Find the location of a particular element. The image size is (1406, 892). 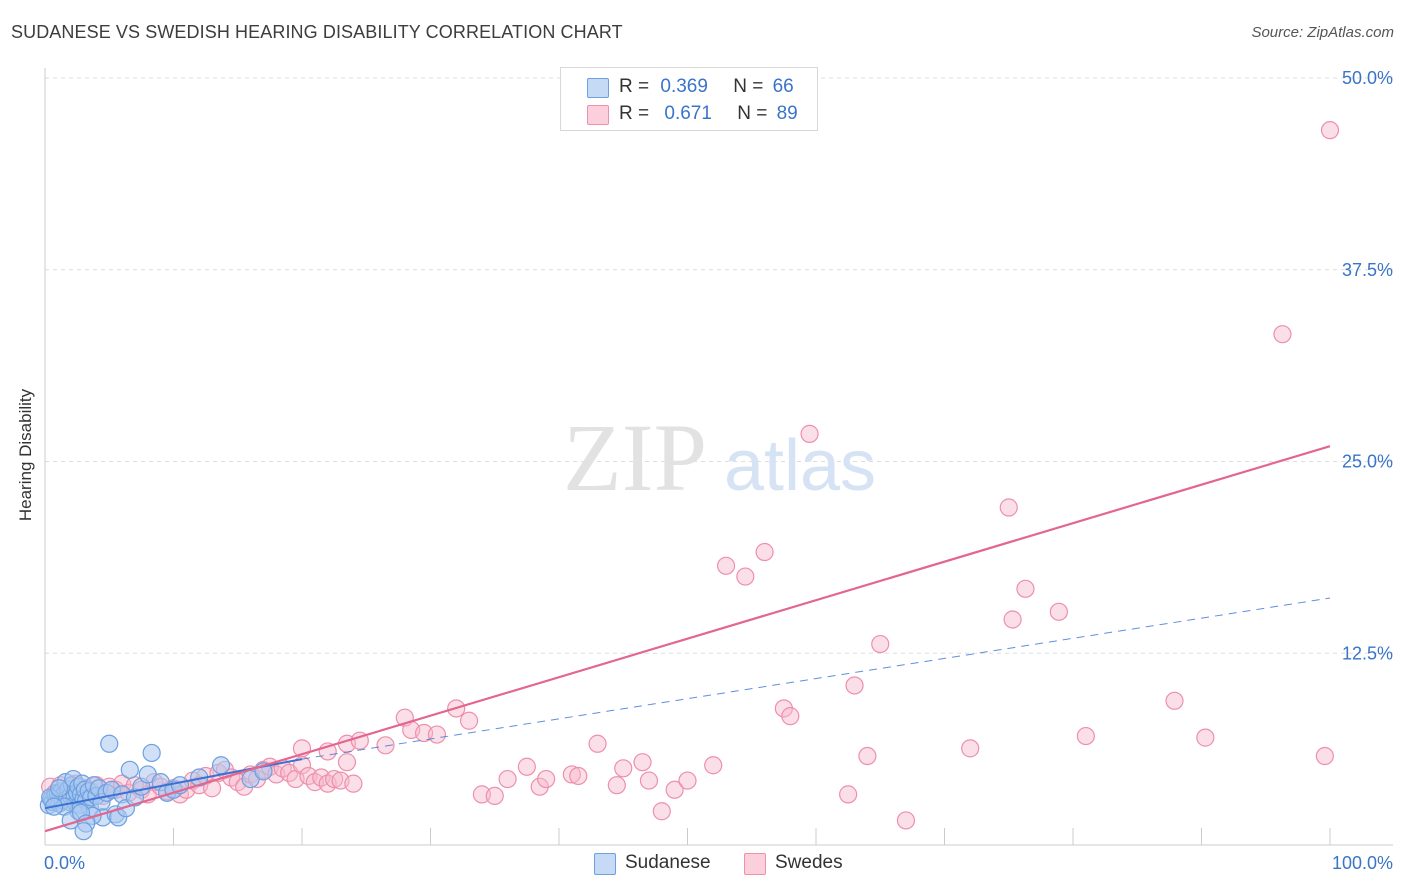

y-tick-label: 25.0% is located at coordinates (1367, 462).